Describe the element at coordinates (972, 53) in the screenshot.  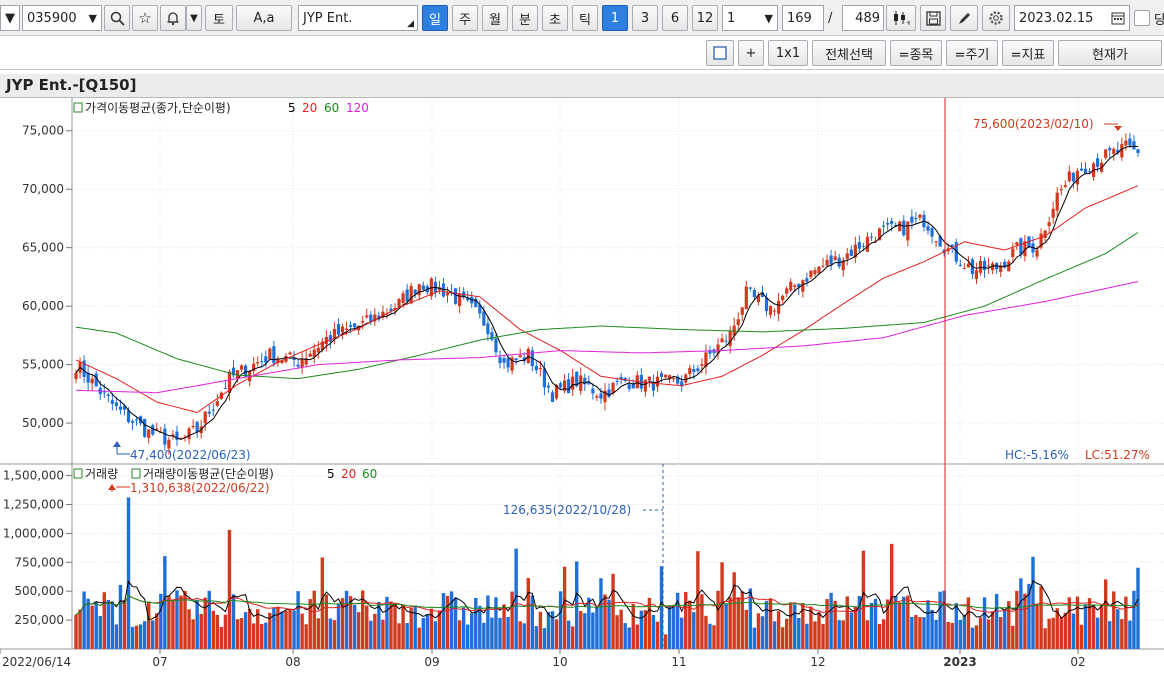
I see `cycle-button: =주기` at that location.